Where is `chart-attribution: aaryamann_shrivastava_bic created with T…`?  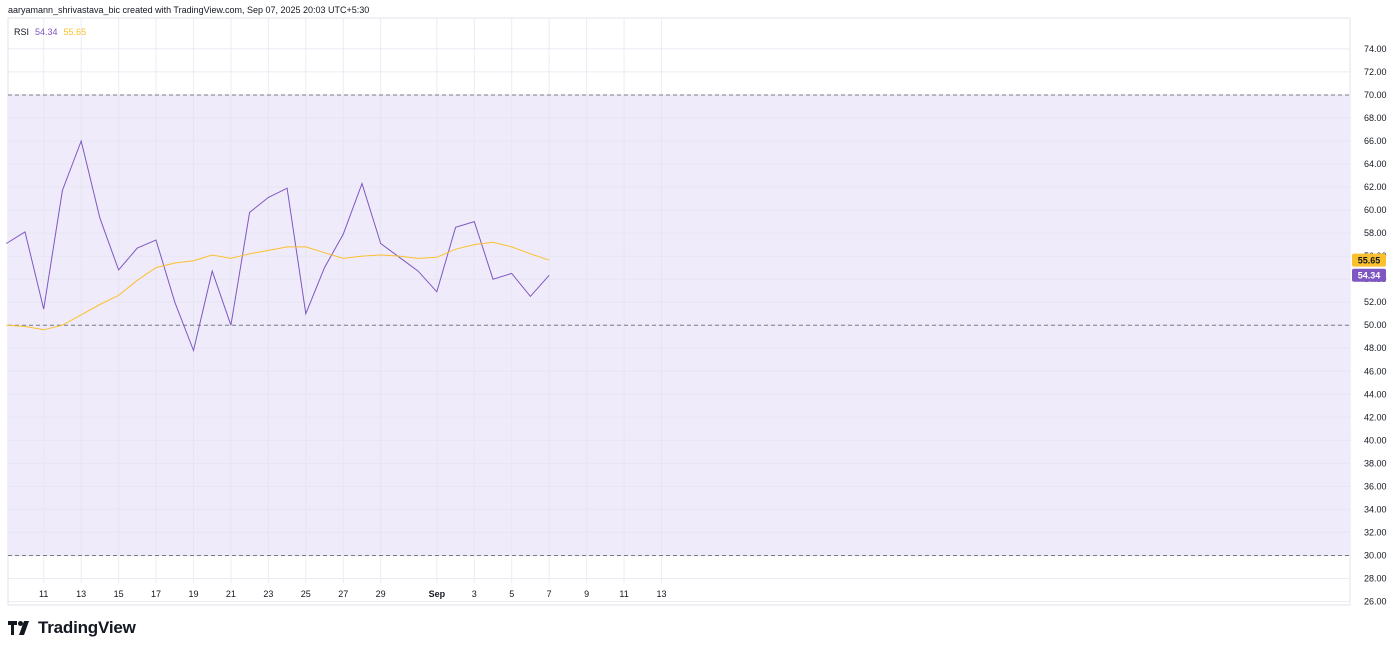
chart-attribution: aaryamann_shrivastava_bic created with T… is located at coordinates (189, 10).